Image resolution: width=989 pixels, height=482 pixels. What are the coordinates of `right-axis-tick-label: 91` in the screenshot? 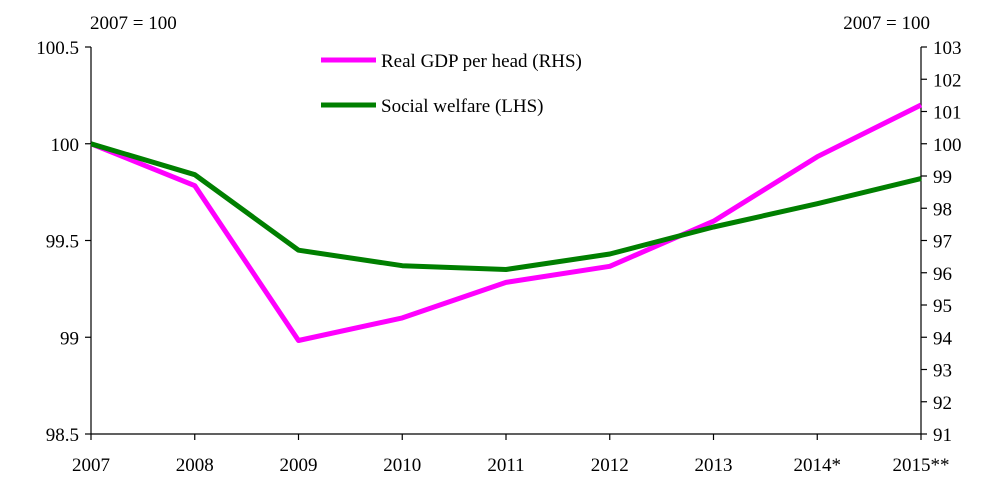 It's located at (942, 435).